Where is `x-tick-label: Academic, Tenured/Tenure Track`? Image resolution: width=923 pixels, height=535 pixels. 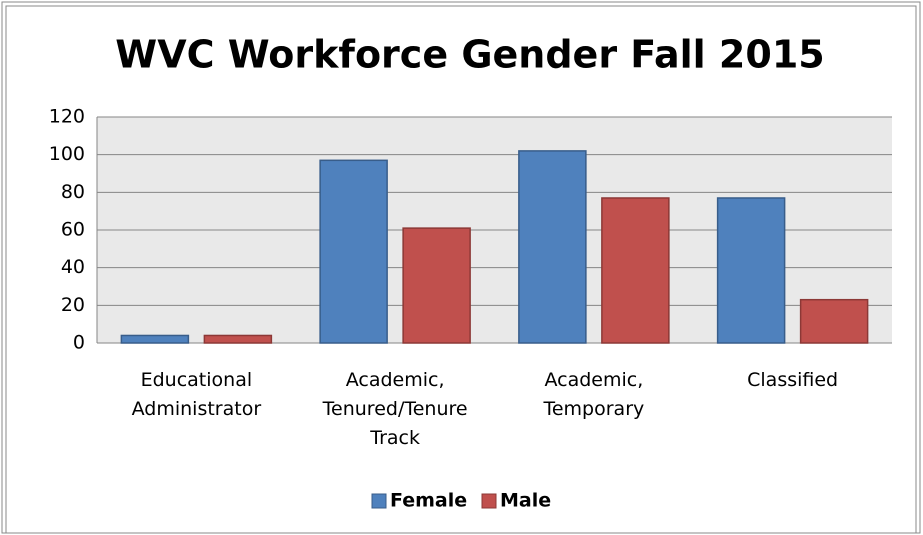
x-tick-label: Academic, Tenured/Tenure Track is located at coordinates (395, 409).